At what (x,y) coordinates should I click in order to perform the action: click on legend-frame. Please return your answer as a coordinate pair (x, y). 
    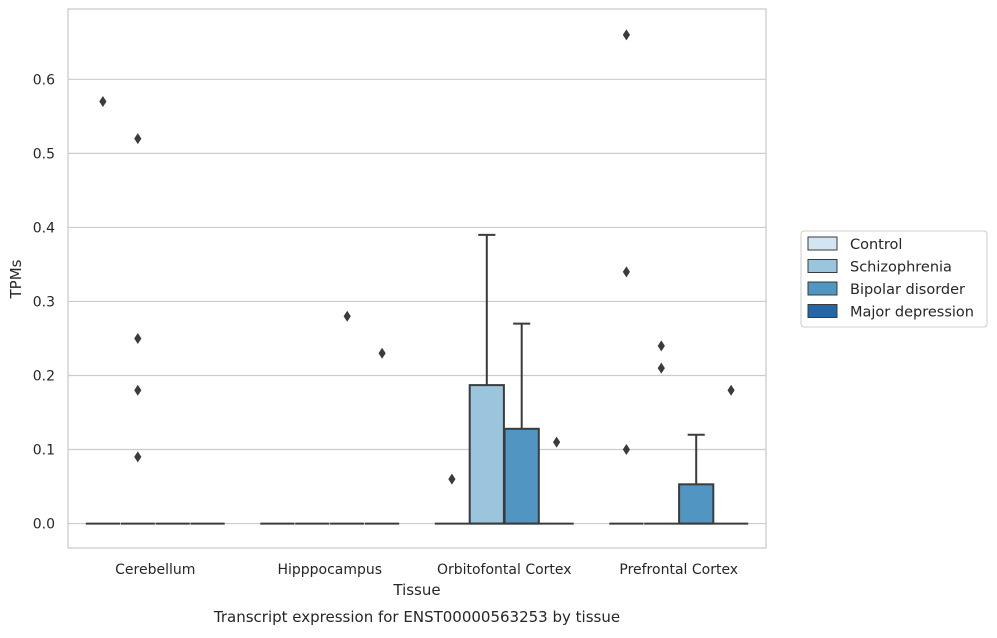
    Looking at the image, I should click on (894, 279).